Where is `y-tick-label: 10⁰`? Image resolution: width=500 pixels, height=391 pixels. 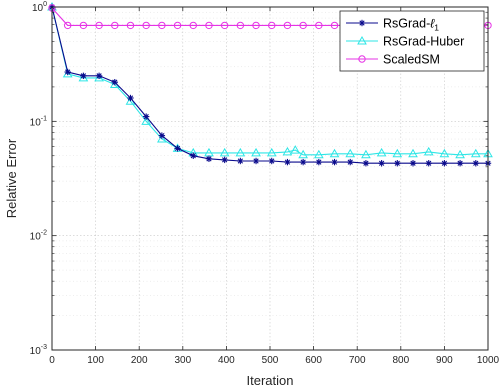 y-tick-label: 10⁰ is located at coordinates (39, 7).